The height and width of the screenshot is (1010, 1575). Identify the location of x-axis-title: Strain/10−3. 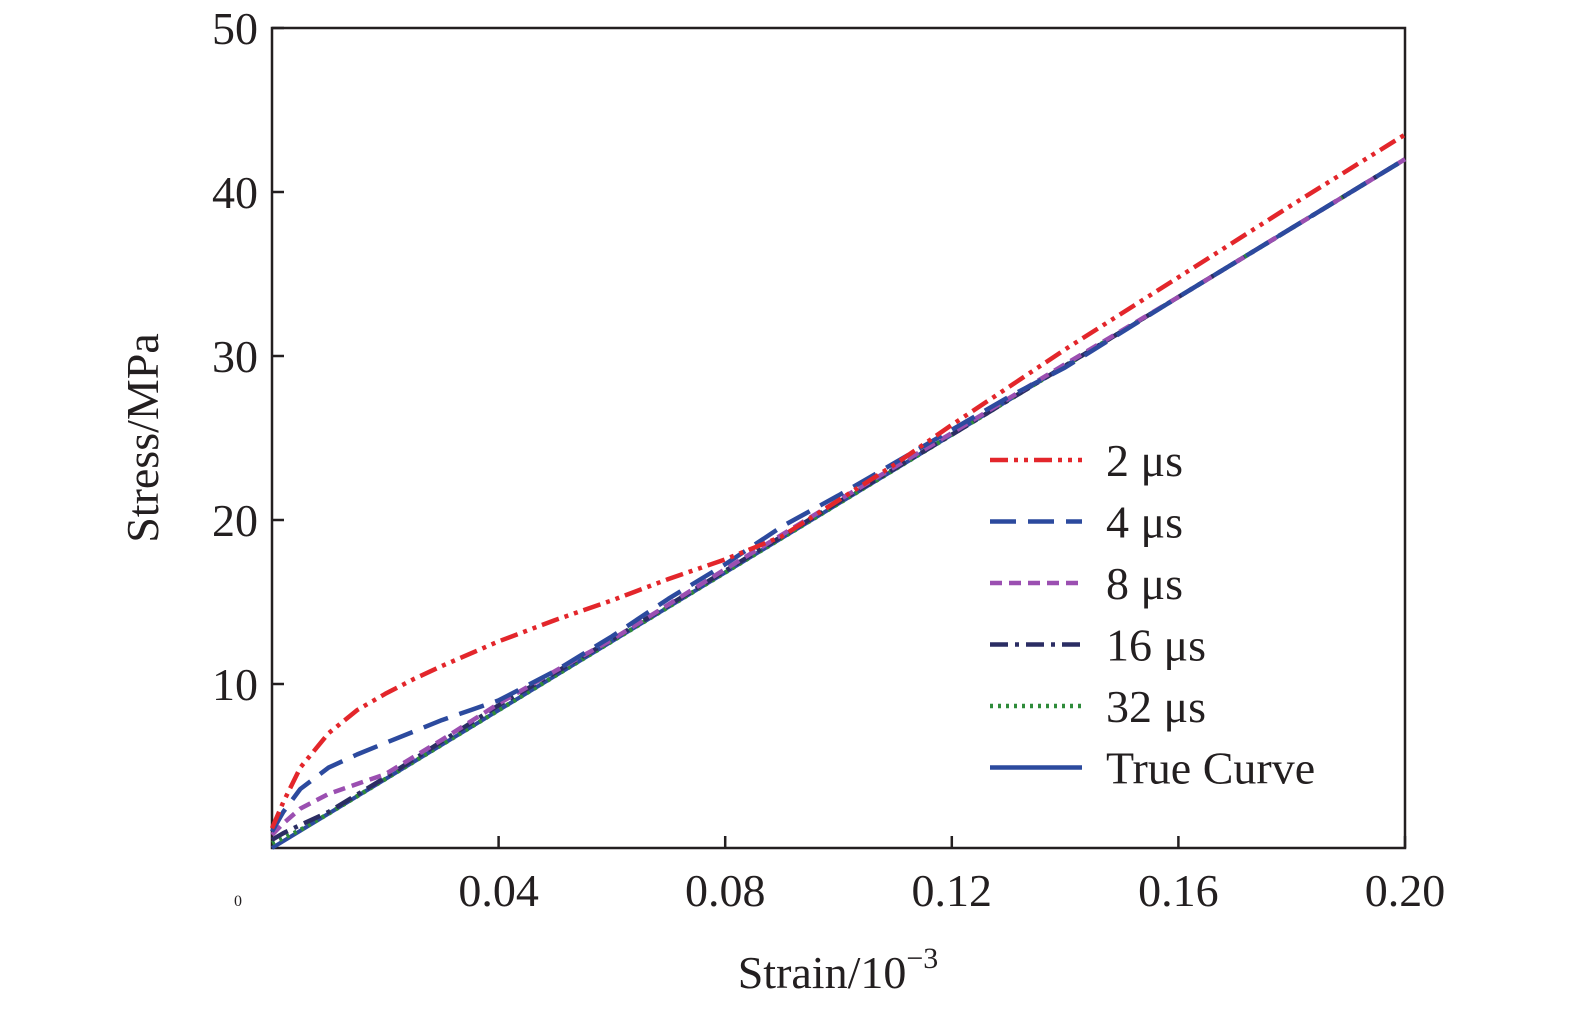
(838, 970).